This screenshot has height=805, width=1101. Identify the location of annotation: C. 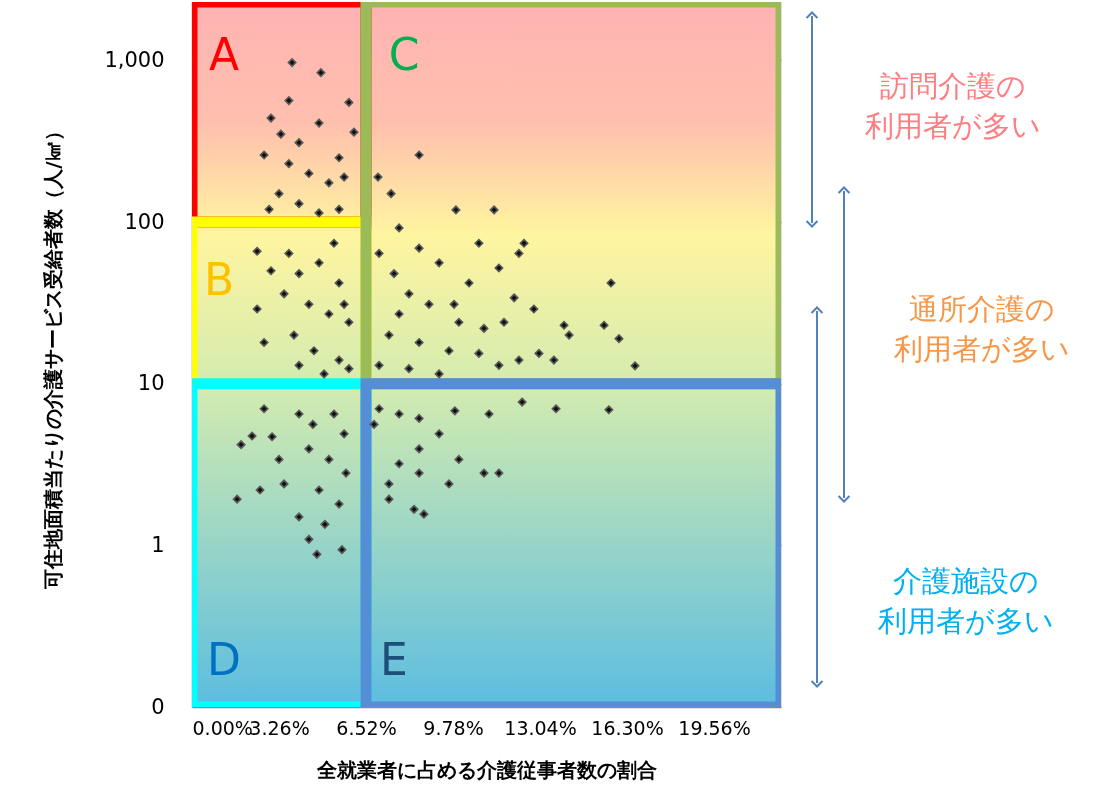
(404, 54).